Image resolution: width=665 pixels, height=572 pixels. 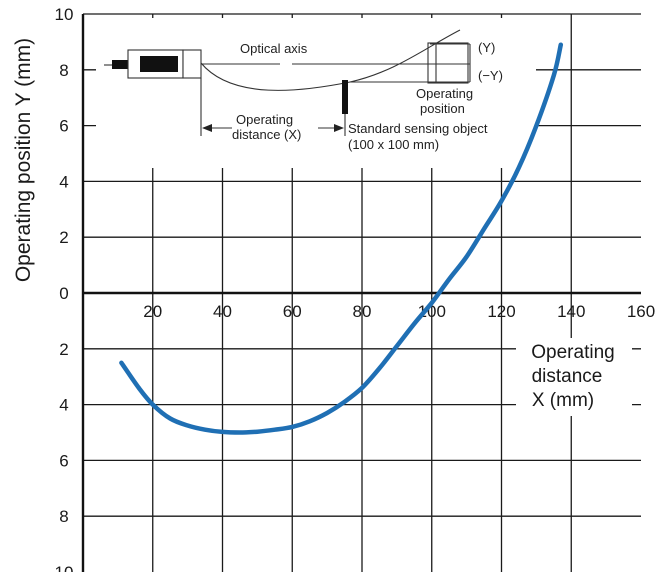 I want to click on y-negative-label: (−Y), so click(x=490, y=75).